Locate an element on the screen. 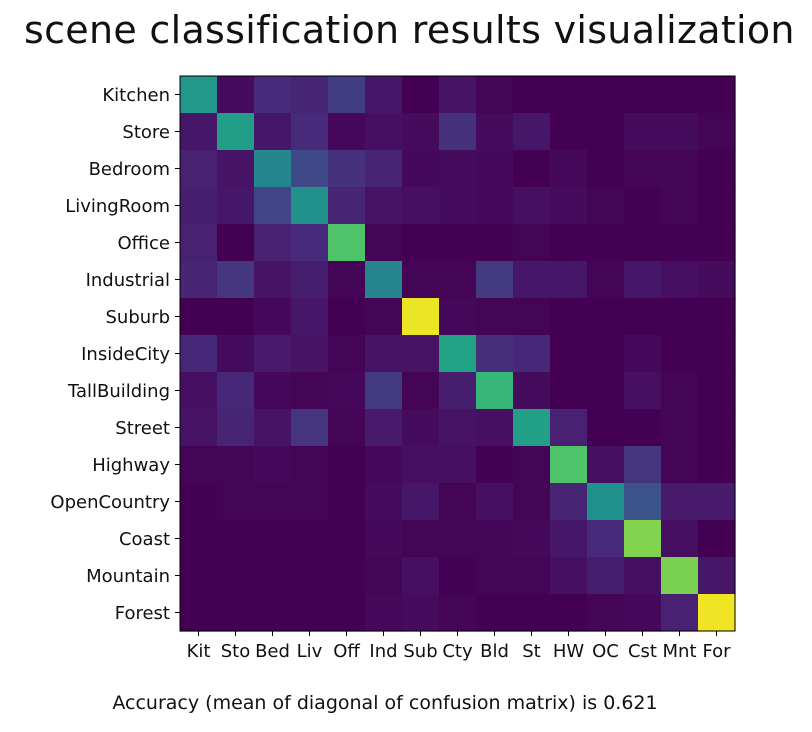 This screenshot has width=812, height=732. y-tick-label: Bedroom is located at coordinates (129, 169).